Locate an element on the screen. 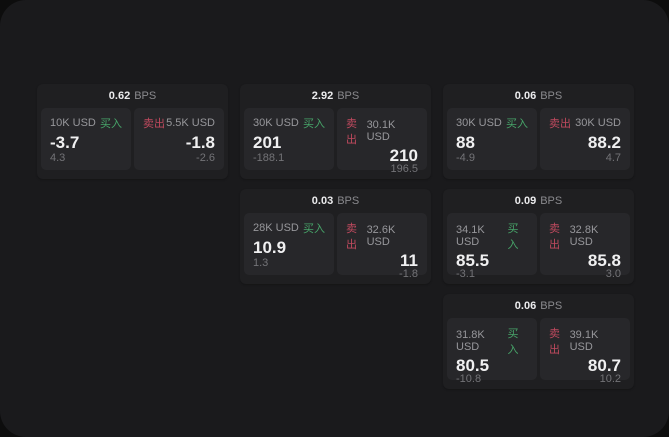  sell-amount: 32.8K USD is located at coordinates (584, 236).